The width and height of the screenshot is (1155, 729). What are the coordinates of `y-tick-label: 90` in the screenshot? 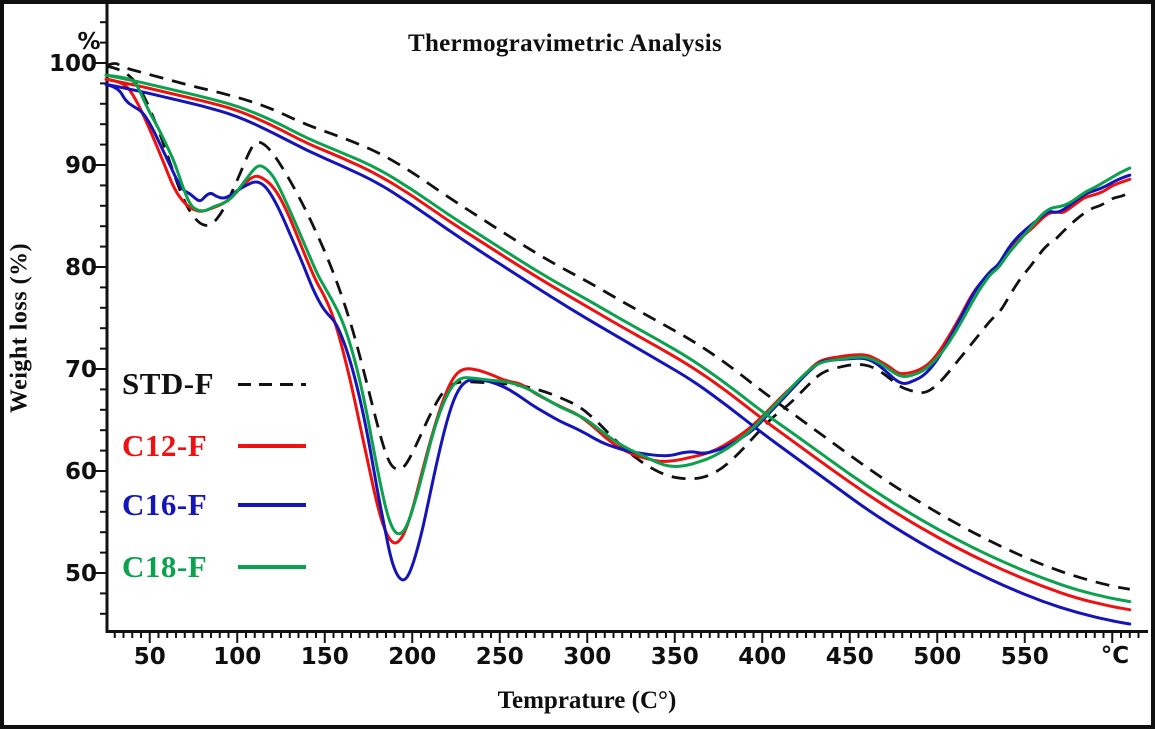 It's located at (81, 166).